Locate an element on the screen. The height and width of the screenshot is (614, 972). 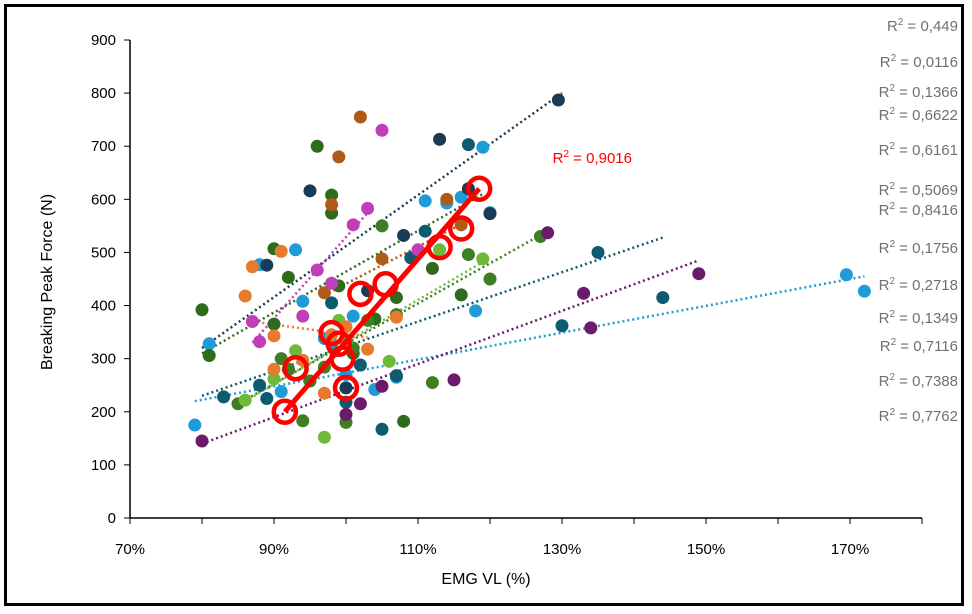
mean-trendline is located at coordinates (382, 300).